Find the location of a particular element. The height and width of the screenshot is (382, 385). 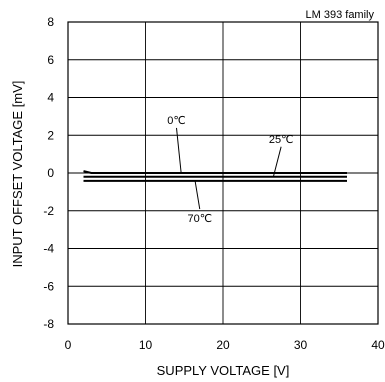

family-label: LM 393 family is located at coordinates (340, 15).